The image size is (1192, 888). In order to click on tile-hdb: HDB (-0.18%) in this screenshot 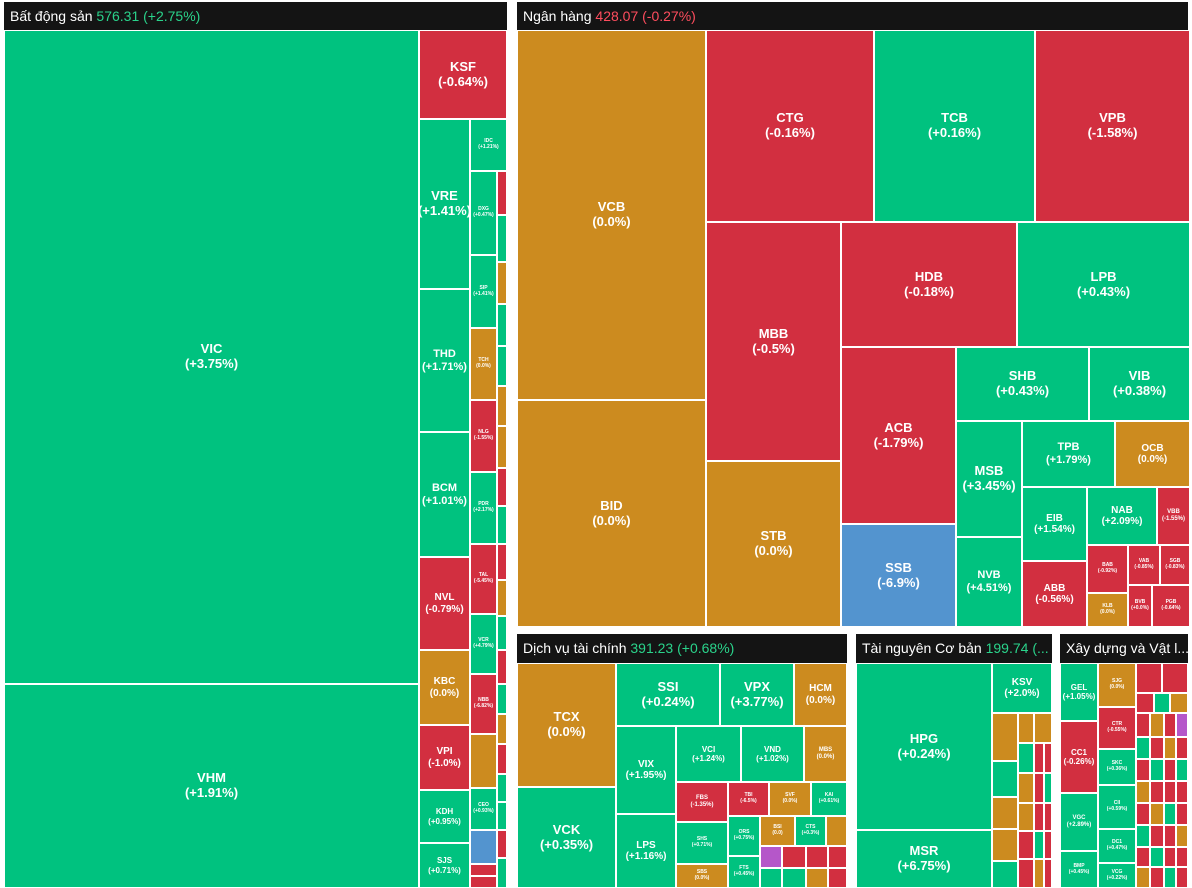, I will do `click(929, 284)`.